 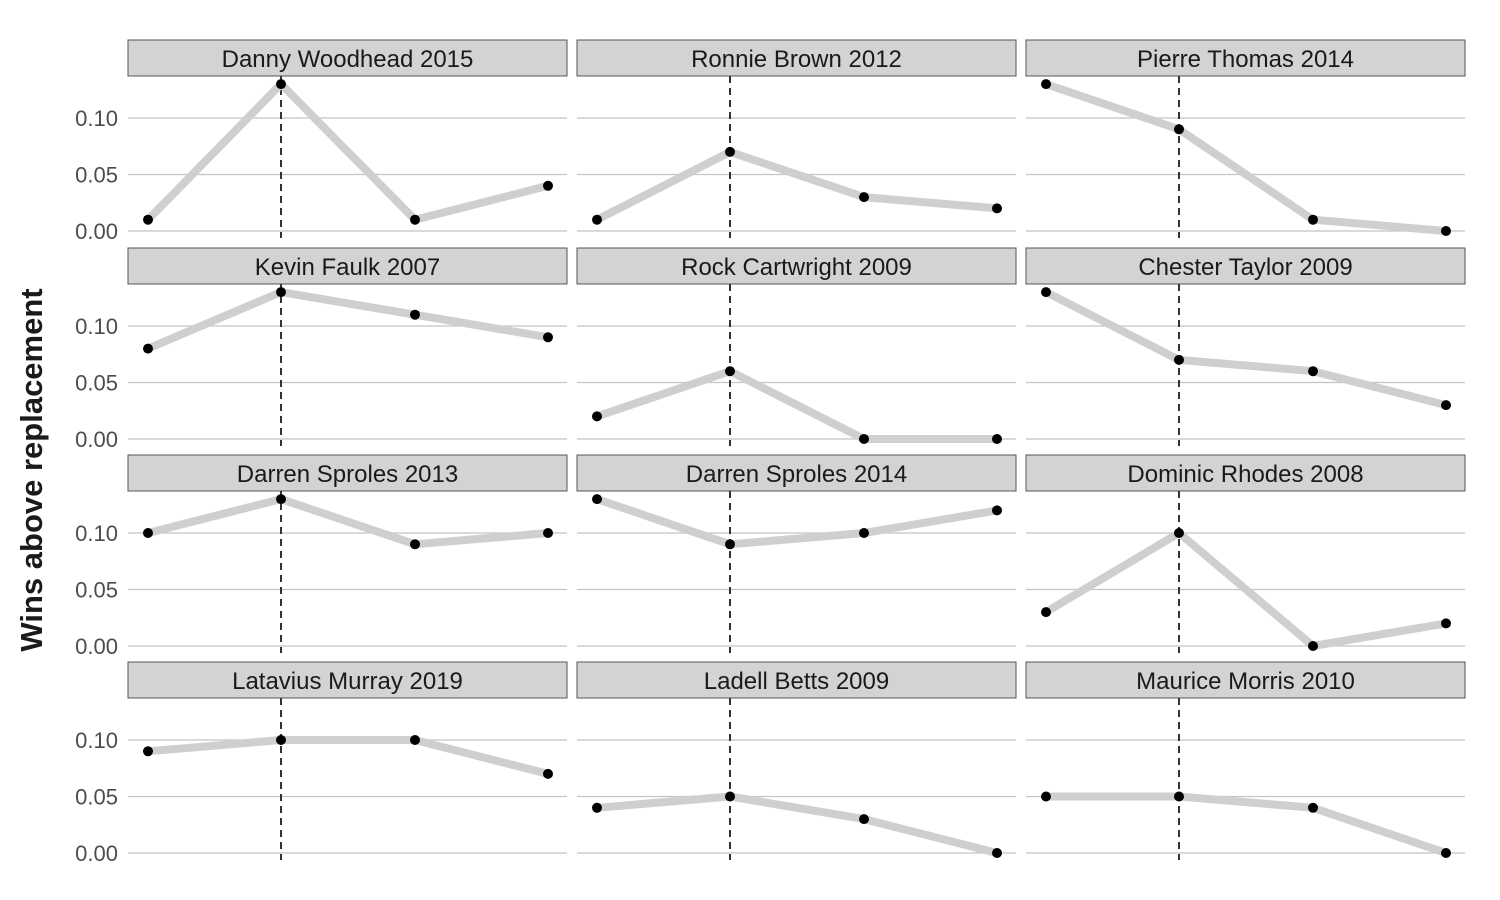 I want to click on facet-title: Darren Sproles 2013, so click(x=347, y=474).